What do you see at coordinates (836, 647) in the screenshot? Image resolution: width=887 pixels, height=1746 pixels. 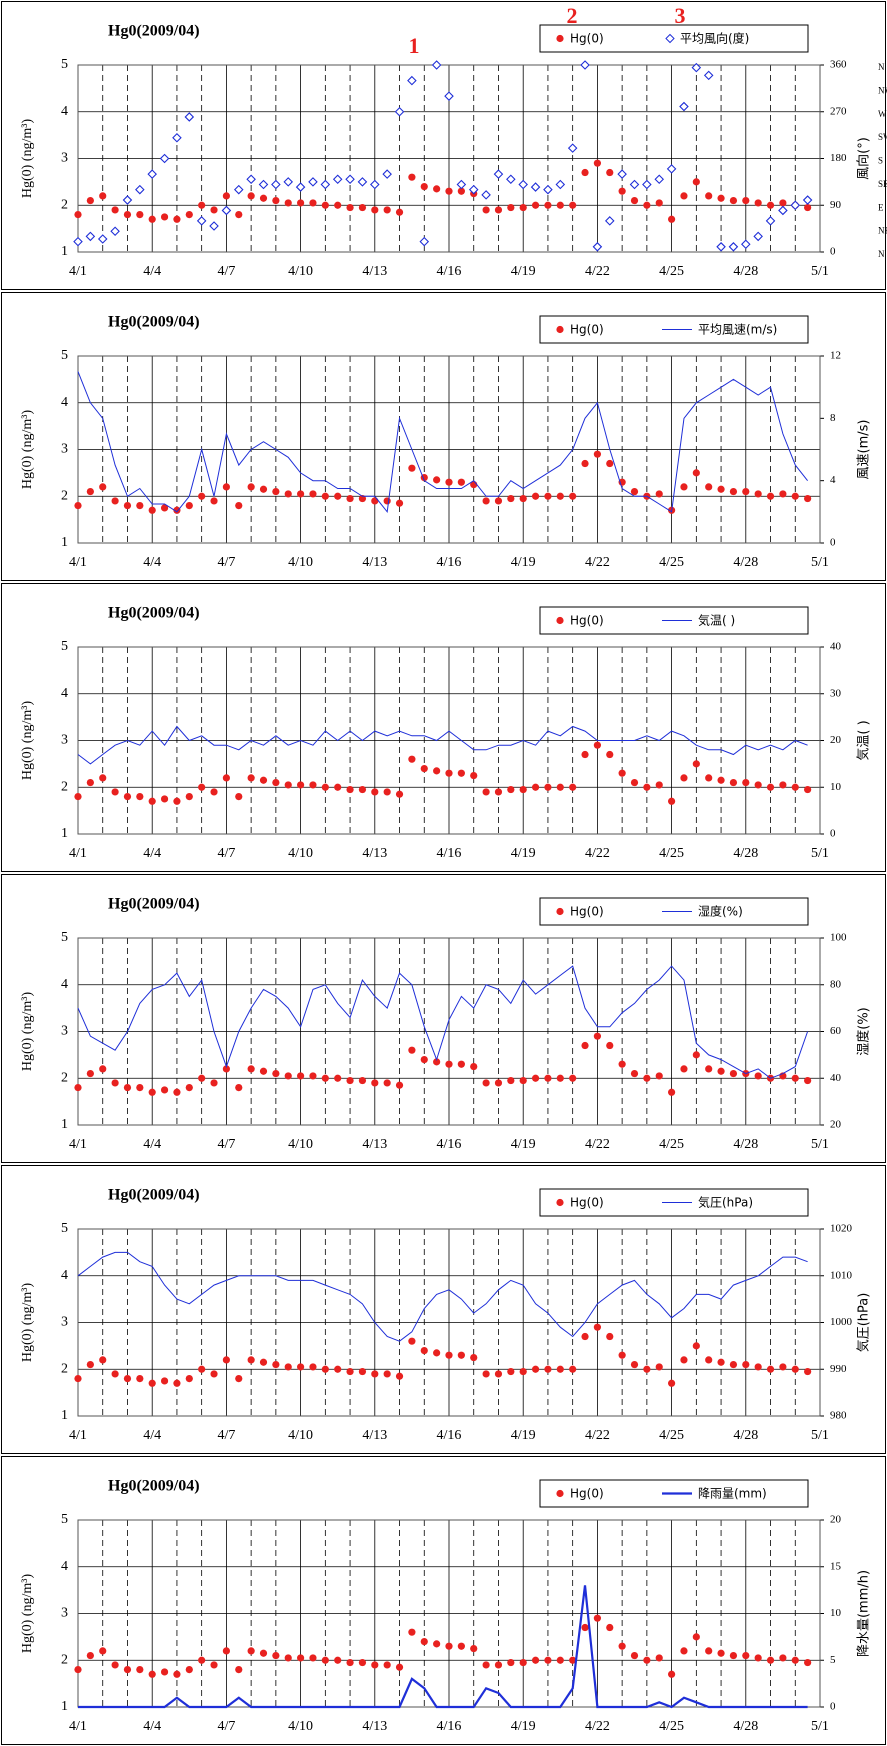 I see `y2-tick-label: 40` at bounding box center [836, 647].